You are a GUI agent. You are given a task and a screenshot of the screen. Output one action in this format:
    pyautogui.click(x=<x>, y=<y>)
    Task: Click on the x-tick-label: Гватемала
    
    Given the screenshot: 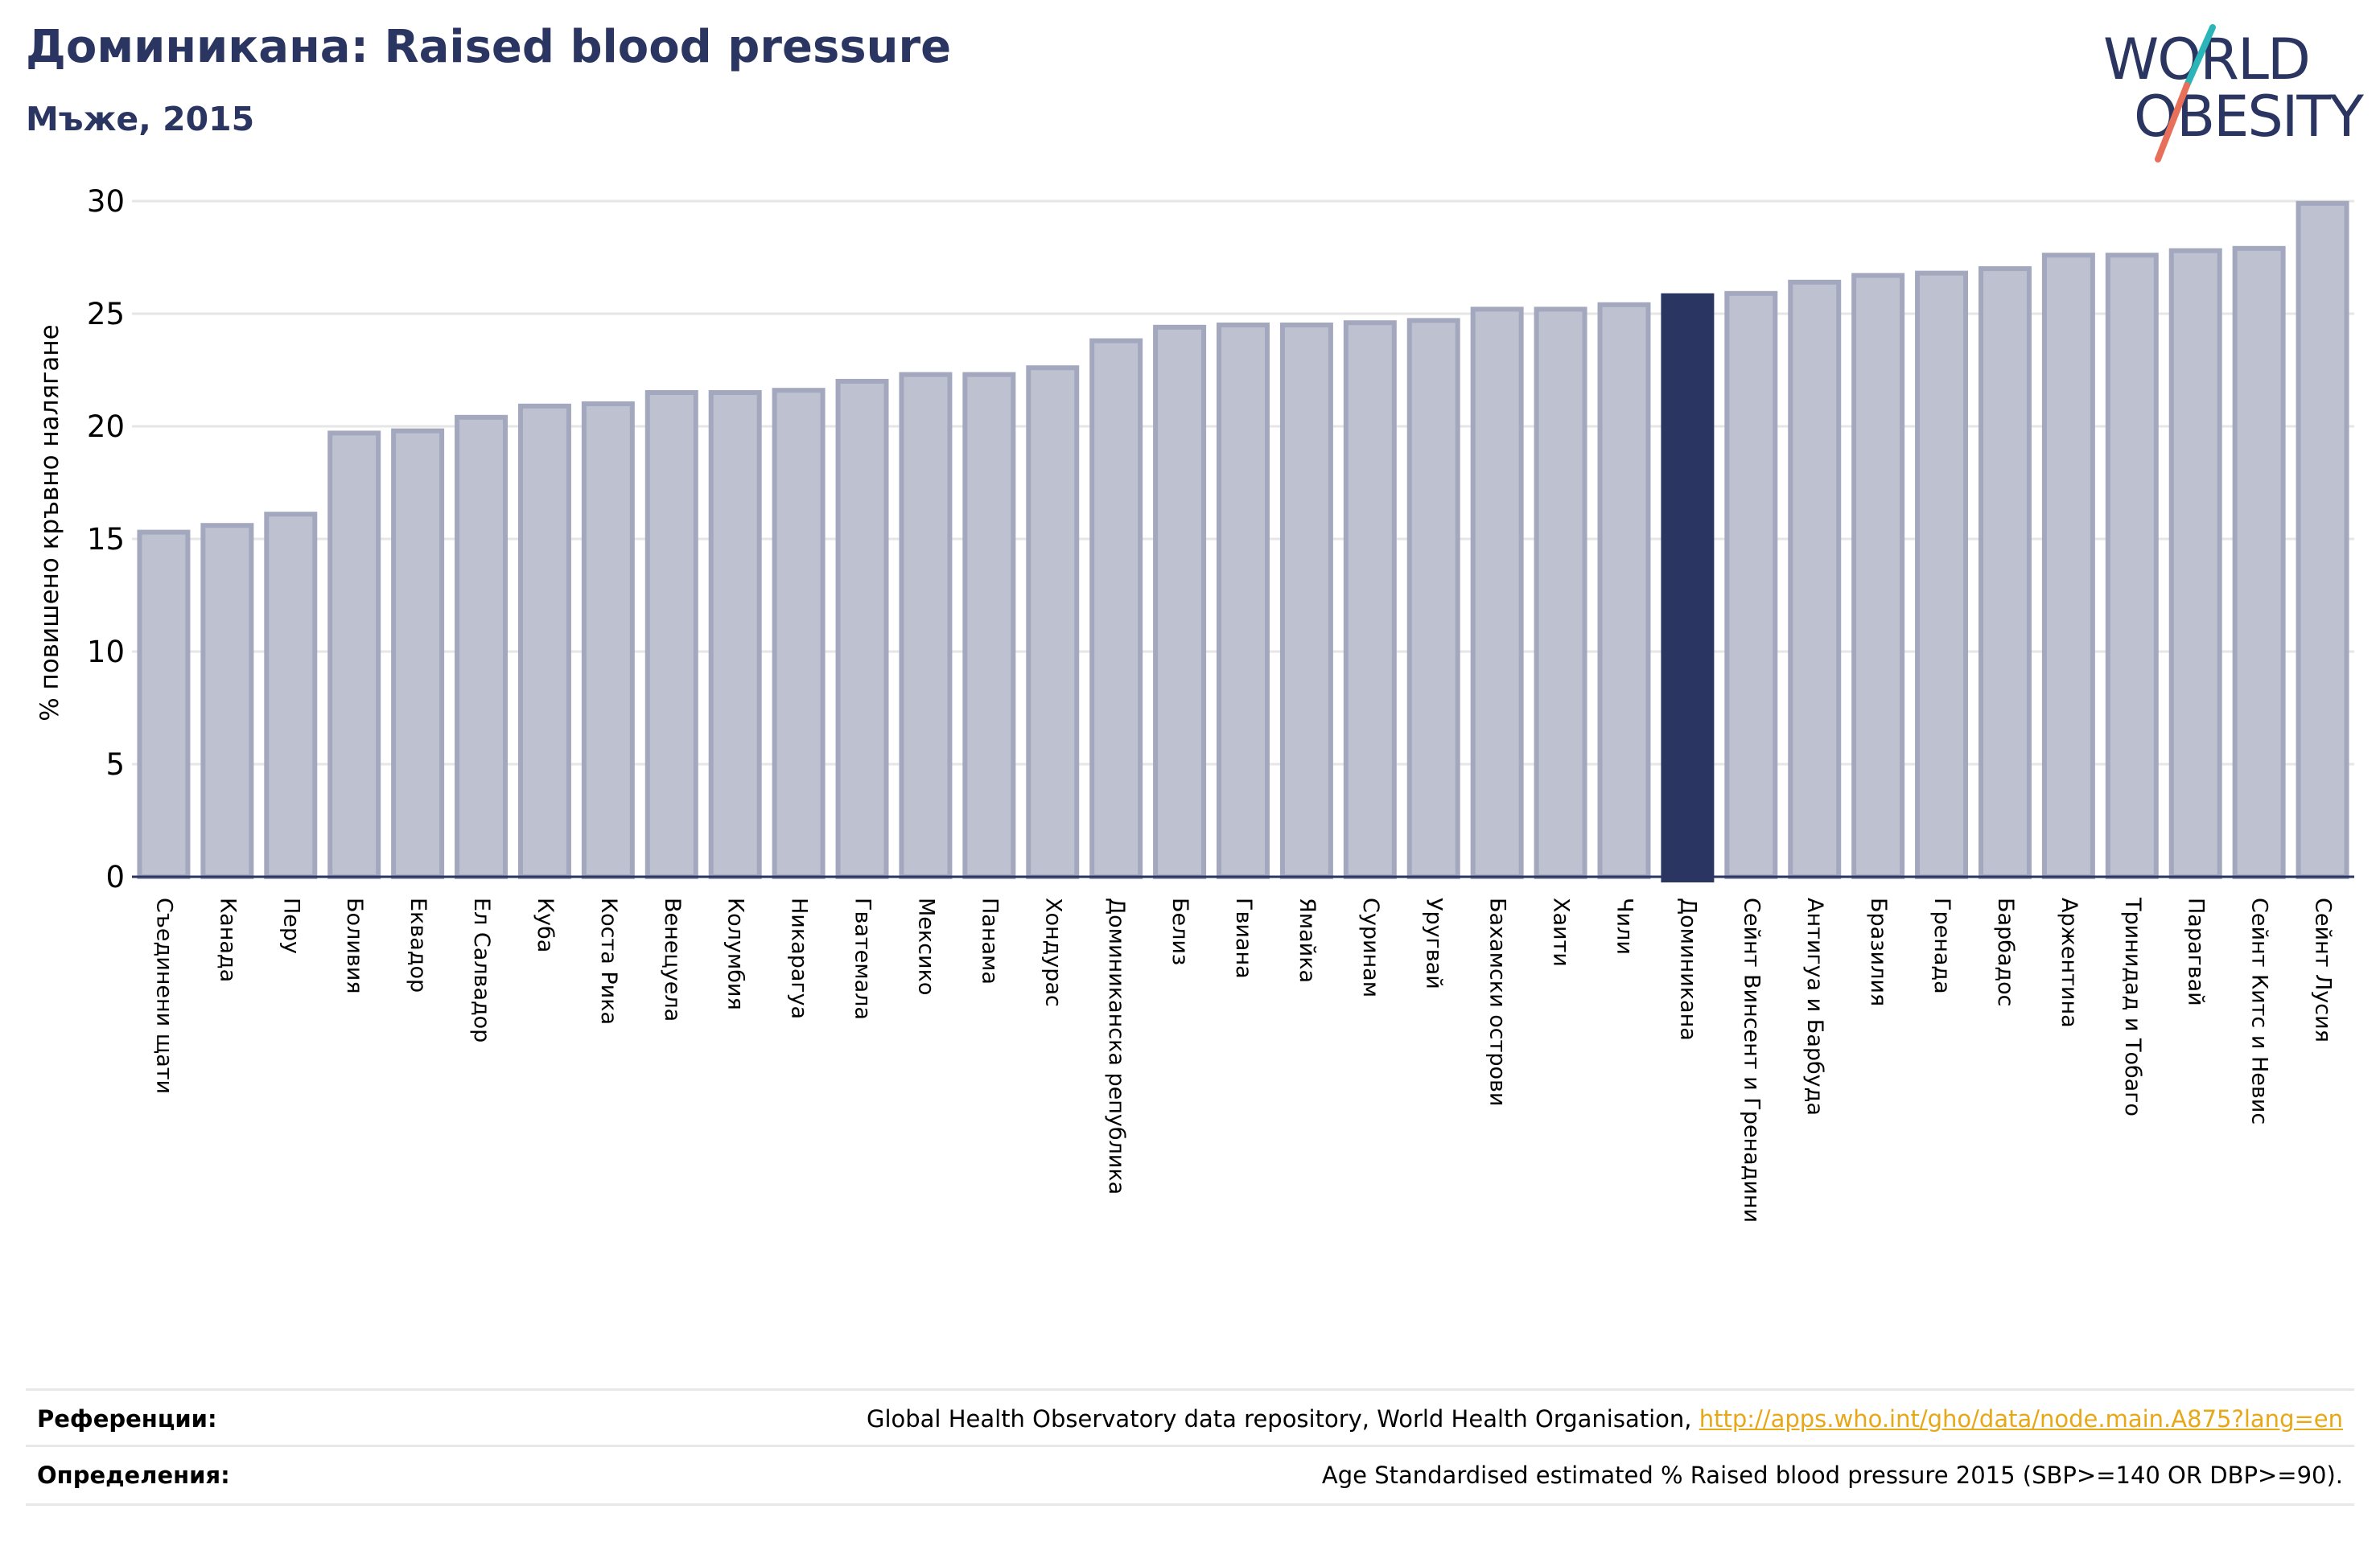 What is the action you would take?
    pyautogui.click(x=863, y=959)
    